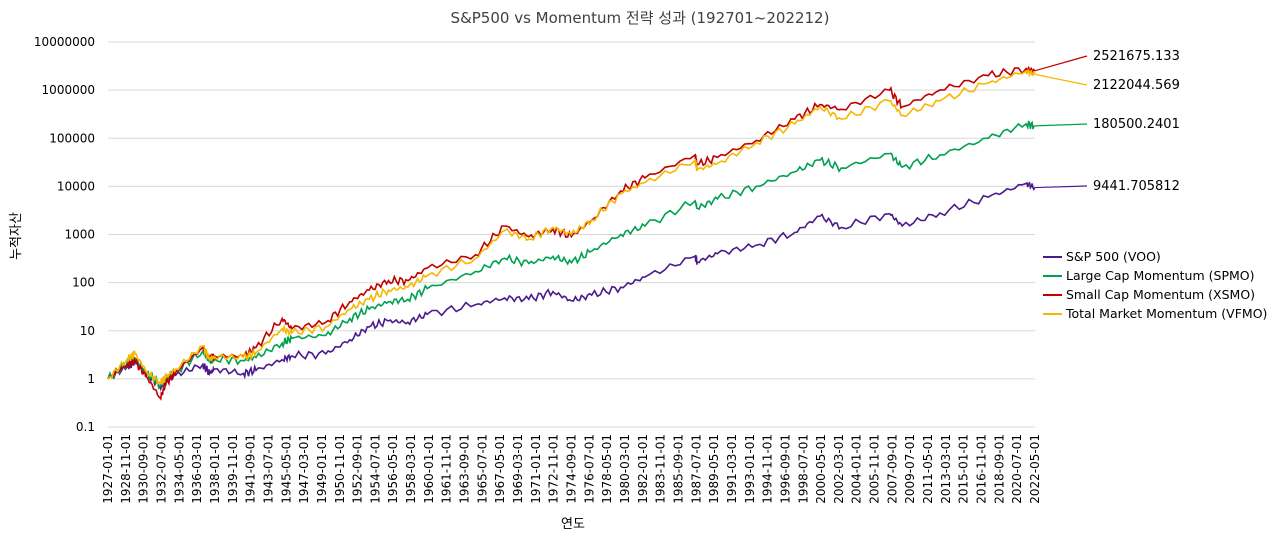  Describe the element at coordinates (429, 469) in the screenshot. I see `x-tick-label: 1960-01-01` at that location.